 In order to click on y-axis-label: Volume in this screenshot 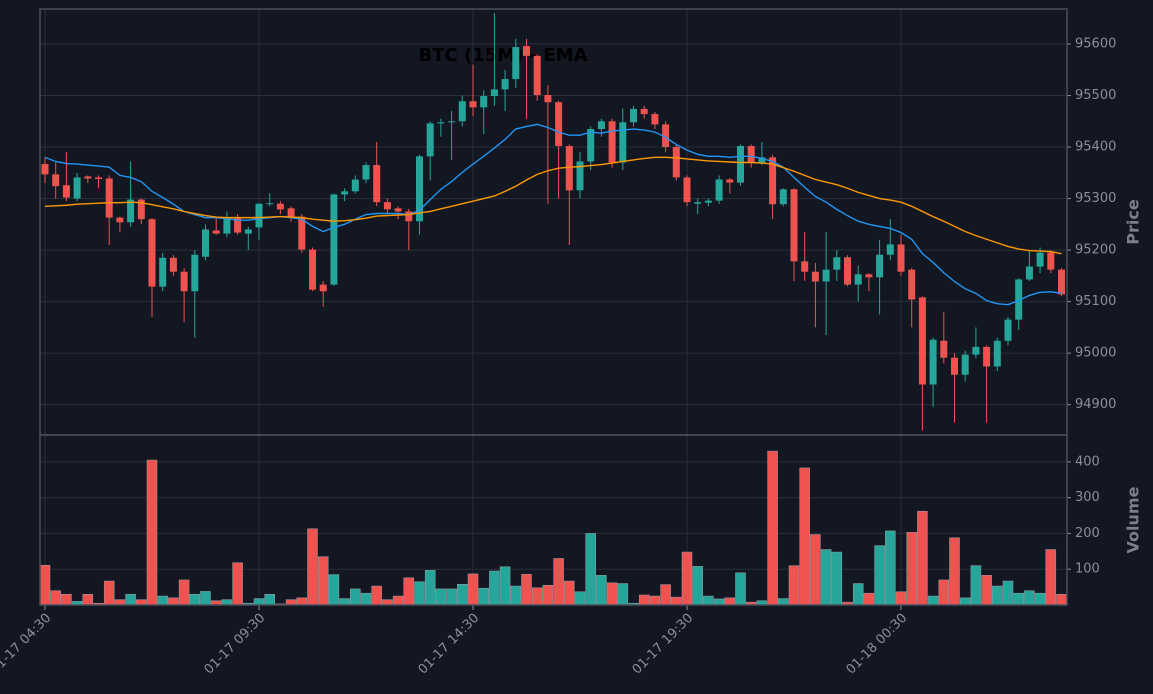, I will do `click(1133, 519)`.